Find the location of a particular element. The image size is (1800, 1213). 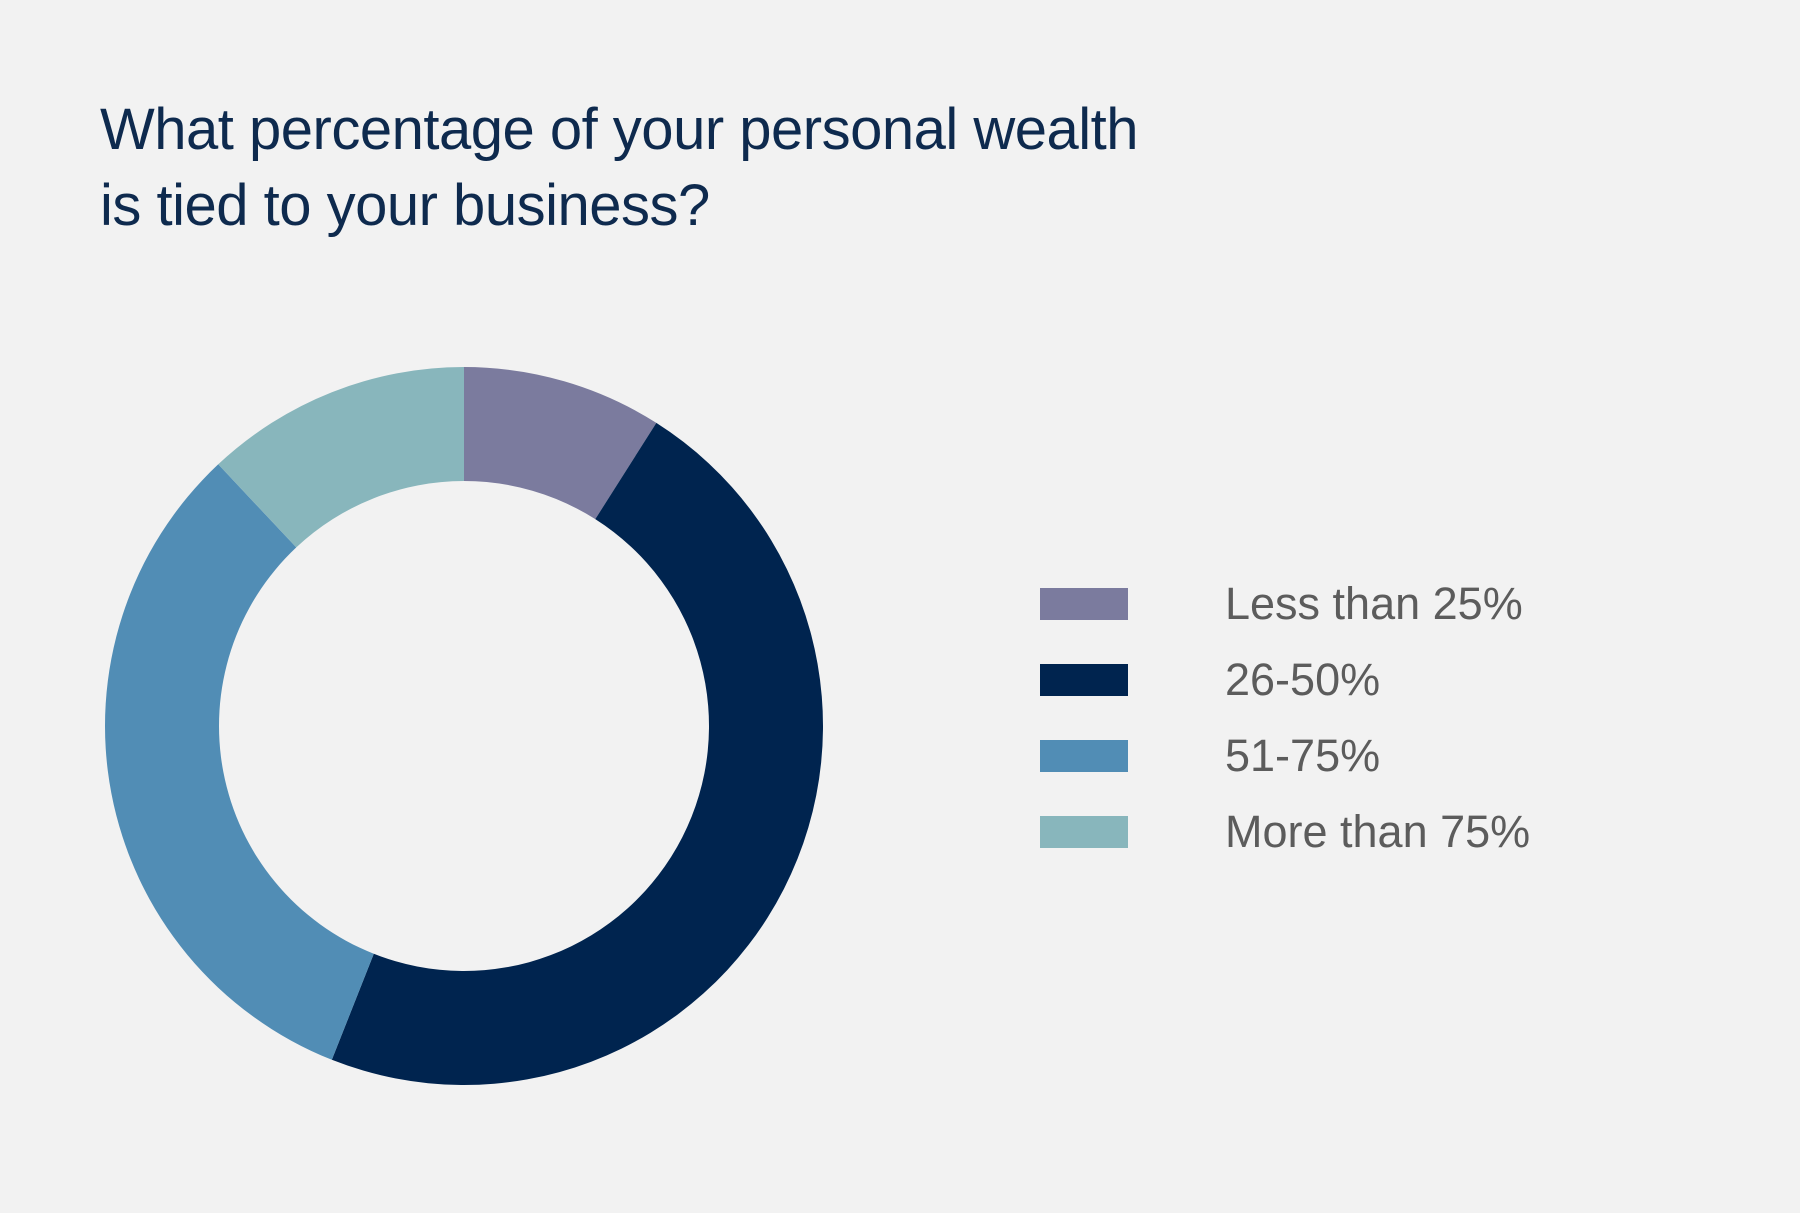

legend: Less than 25% 26-50% 51-75% More than 75% is located at coordinates (1285, 718).